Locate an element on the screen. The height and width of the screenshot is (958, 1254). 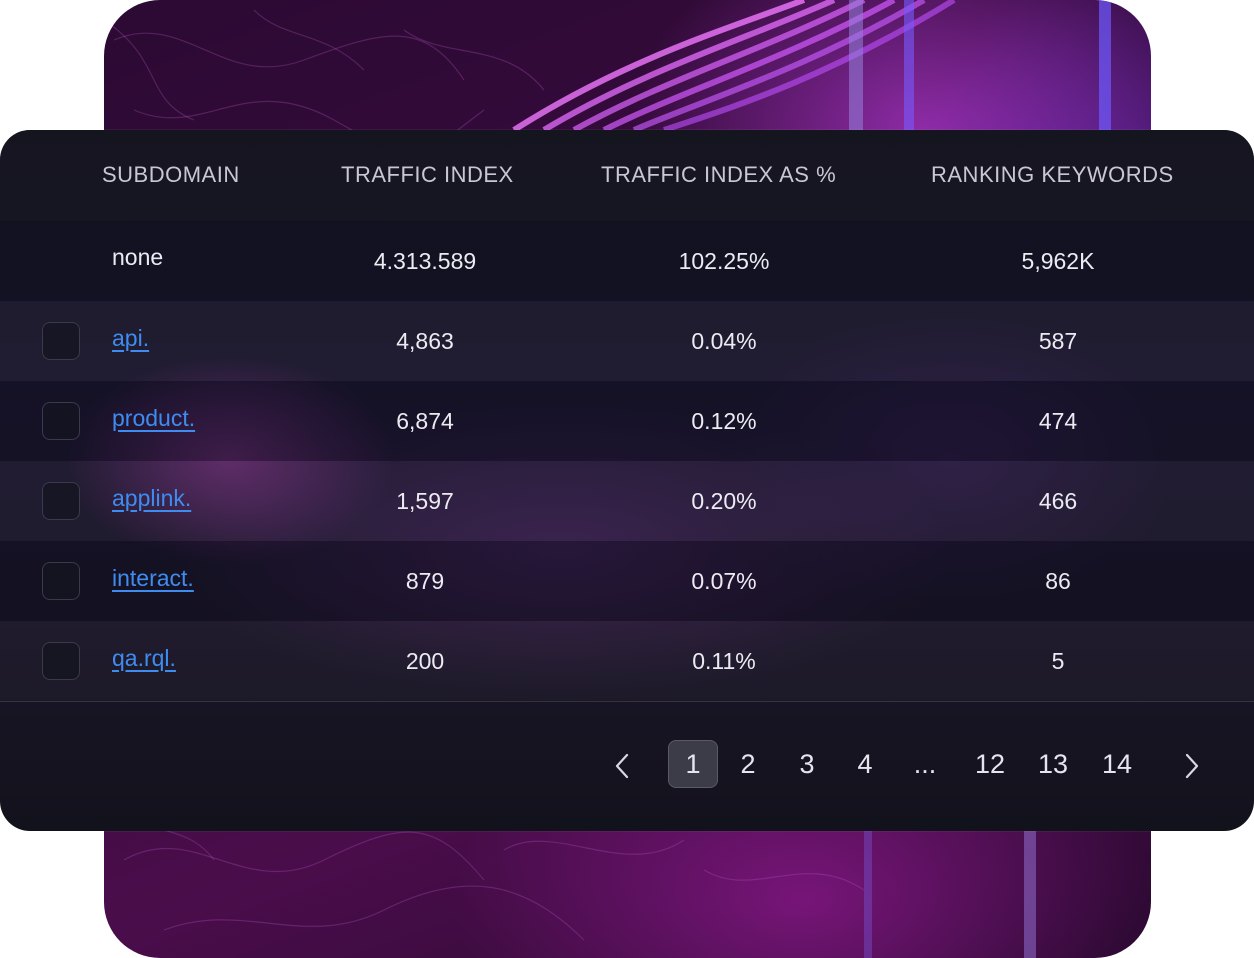
table-divider is located at coordinates (627, 701).